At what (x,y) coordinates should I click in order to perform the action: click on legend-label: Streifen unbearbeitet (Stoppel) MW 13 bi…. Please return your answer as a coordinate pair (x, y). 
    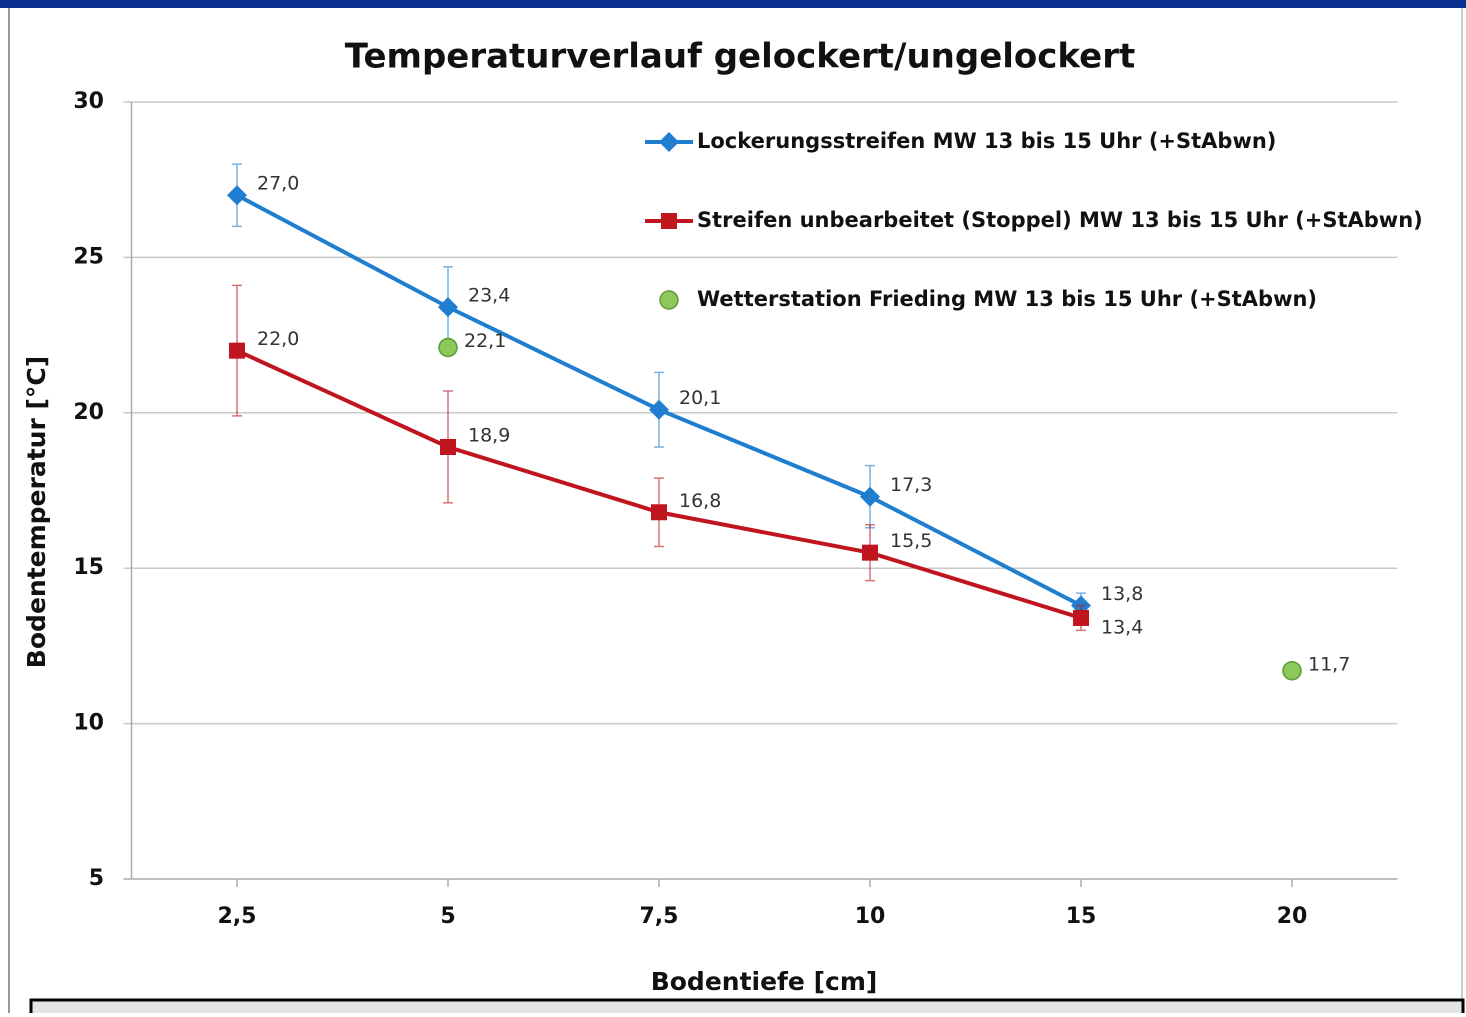
    Looking at the image, I should click on (1060, 220).